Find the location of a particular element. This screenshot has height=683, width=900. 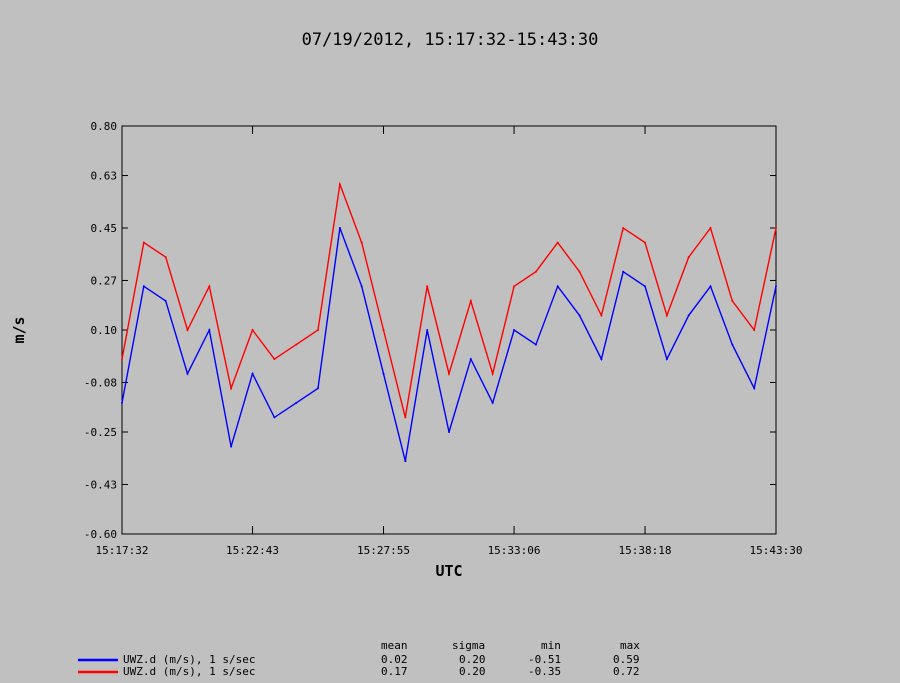

series-1-sigma: 0.20 is located at coordinates (472, 659).